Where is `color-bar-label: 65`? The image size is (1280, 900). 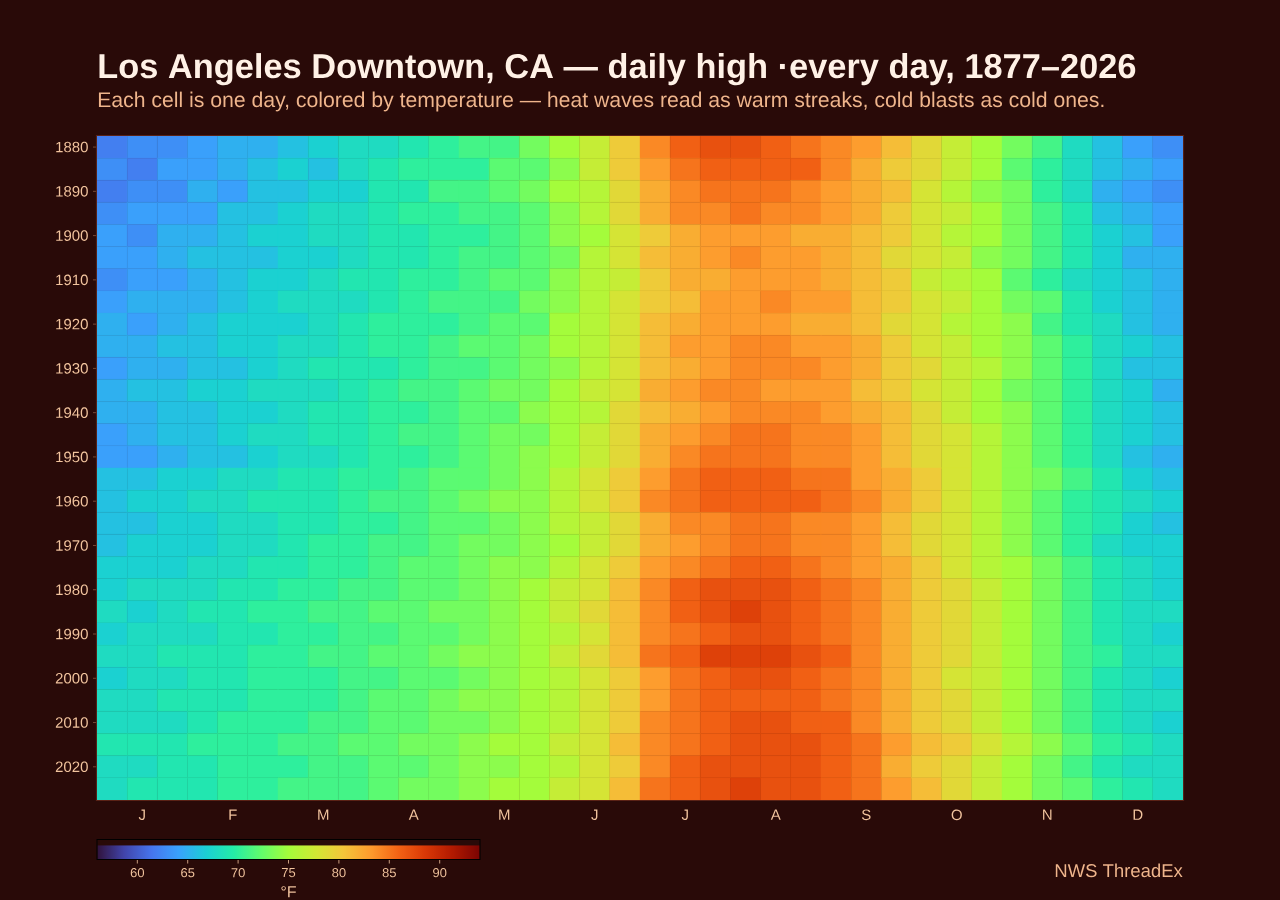 color-bar-label: 65 is located at coordinates (188, 873).